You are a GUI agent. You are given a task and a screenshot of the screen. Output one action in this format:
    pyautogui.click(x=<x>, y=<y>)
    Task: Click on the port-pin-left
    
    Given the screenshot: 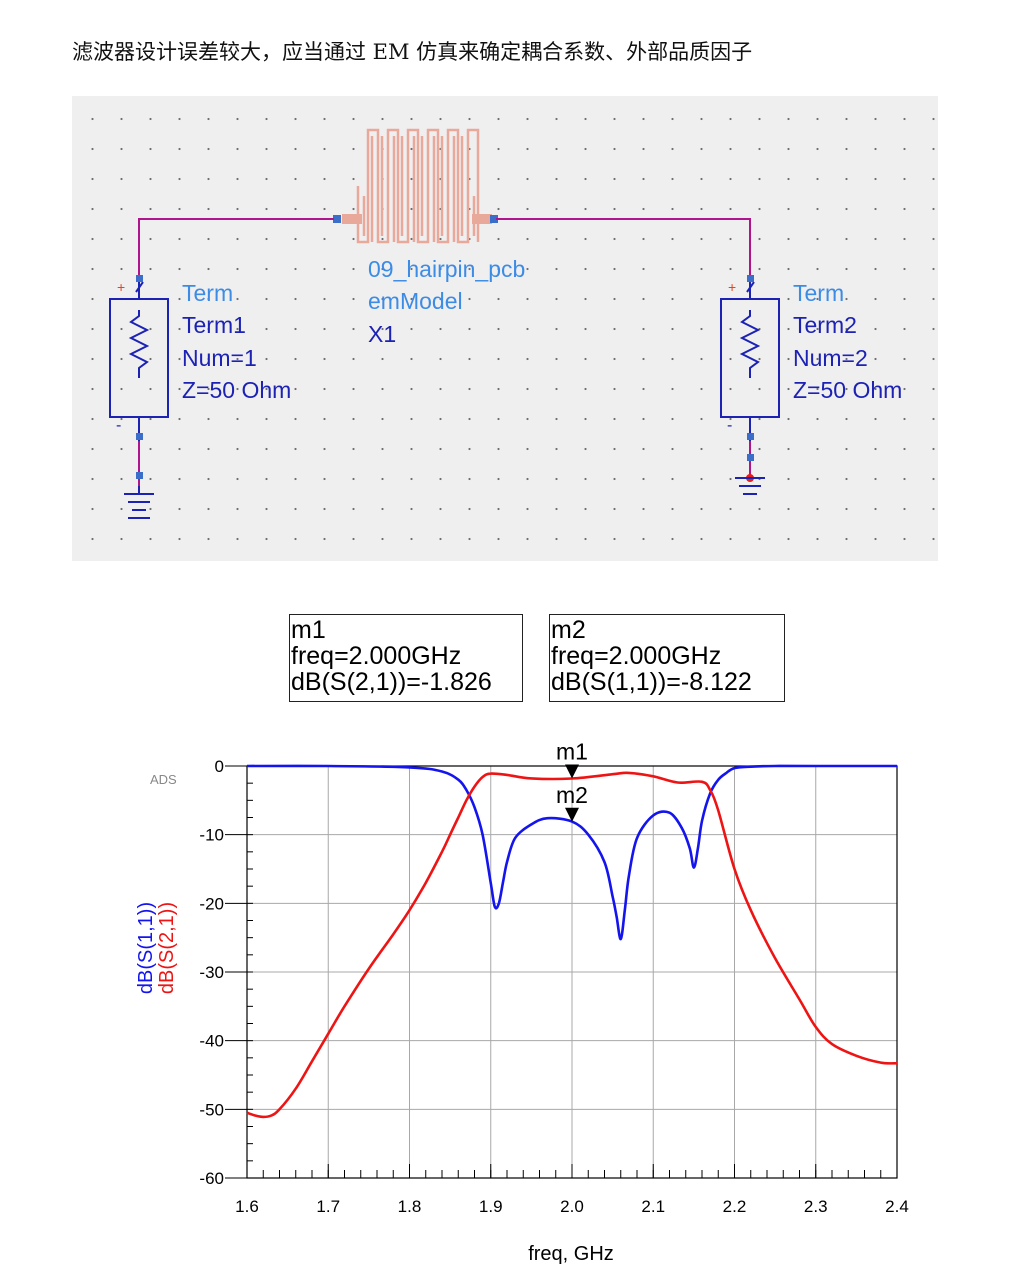 What is the action you would take?
    pyautogui.click(x=337, y=219)
    